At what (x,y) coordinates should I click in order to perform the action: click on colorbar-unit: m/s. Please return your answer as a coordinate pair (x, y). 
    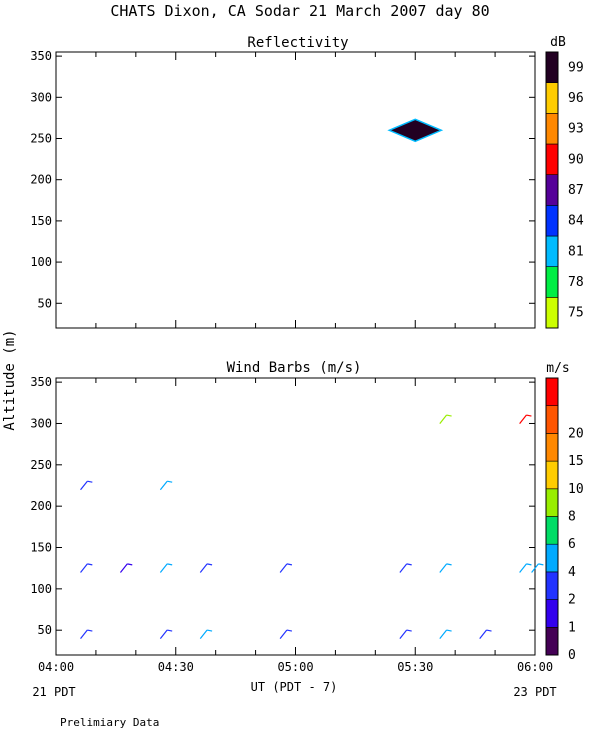
    Looking at the image, I should click on (557, 368).